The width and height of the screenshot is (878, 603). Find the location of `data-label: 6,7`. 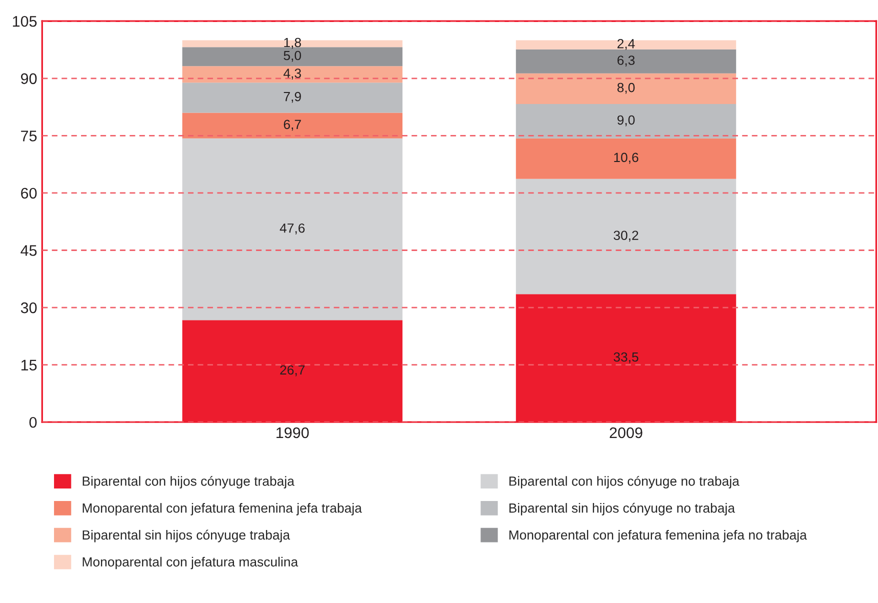

data-label: 6,7 is located at coordinates (292, 125).